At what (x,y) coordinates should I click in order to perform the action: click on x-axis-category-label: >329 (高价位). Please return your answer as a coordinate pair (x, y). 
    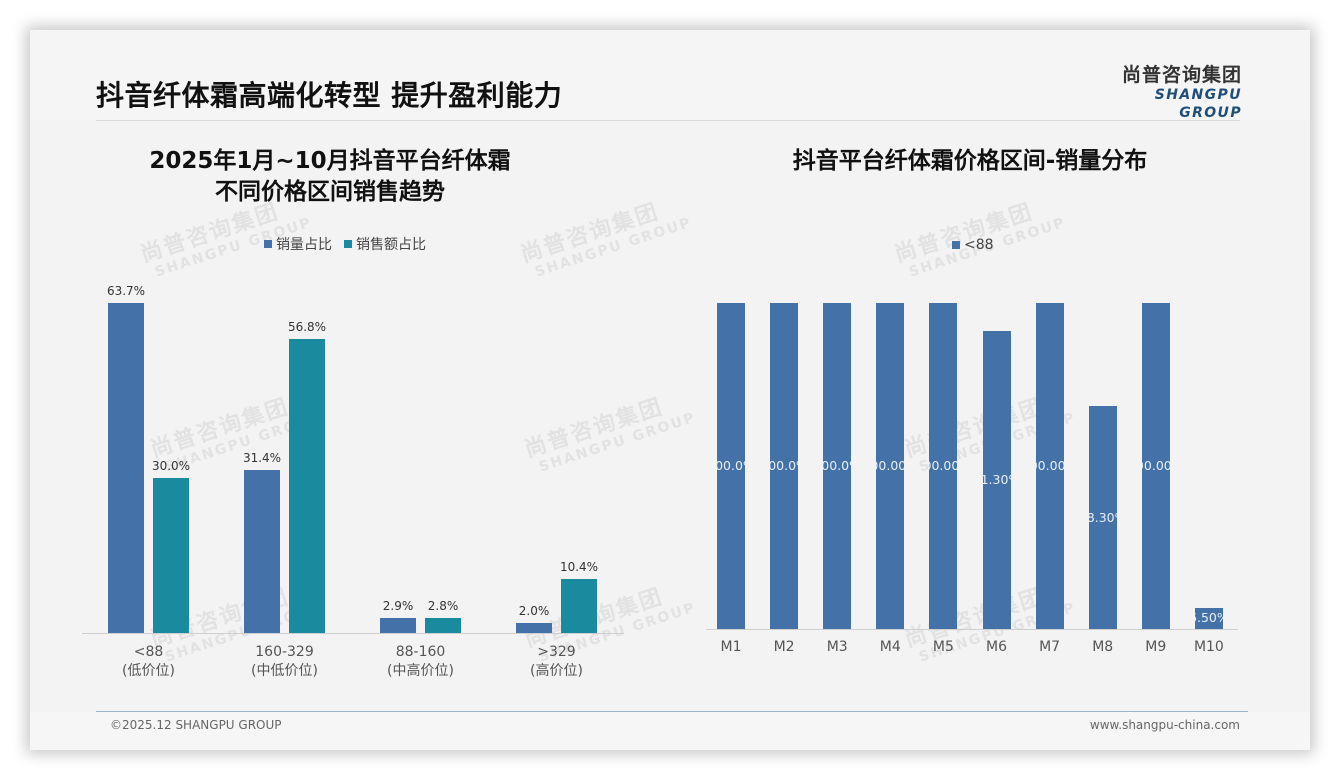
    Looking at the image, I should click on (557, 662).